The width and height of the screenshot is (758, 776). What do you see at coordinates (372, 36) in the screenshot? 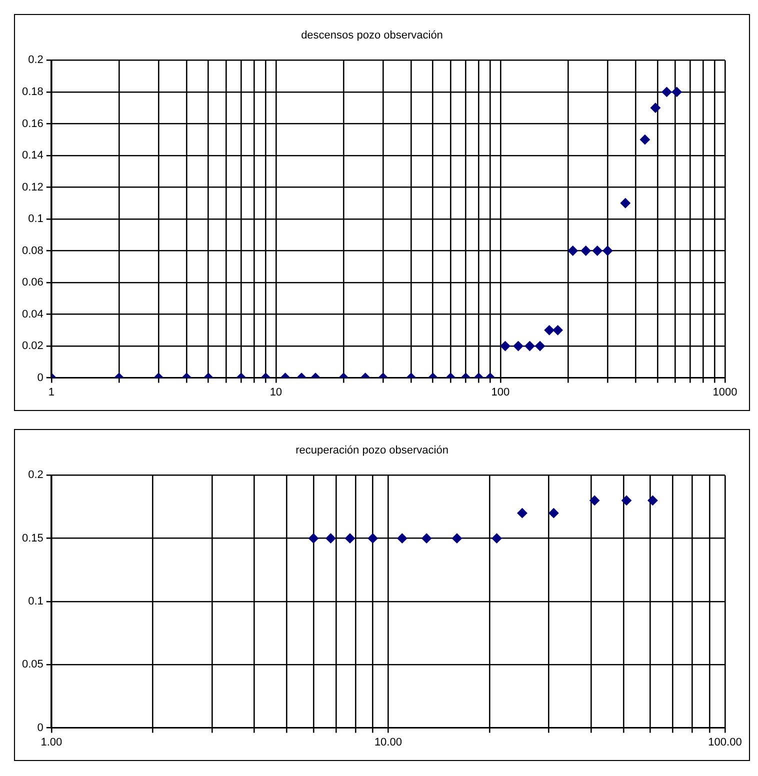
I see `chart-title: descensos pozo observación` at bounding box center [372, 36].